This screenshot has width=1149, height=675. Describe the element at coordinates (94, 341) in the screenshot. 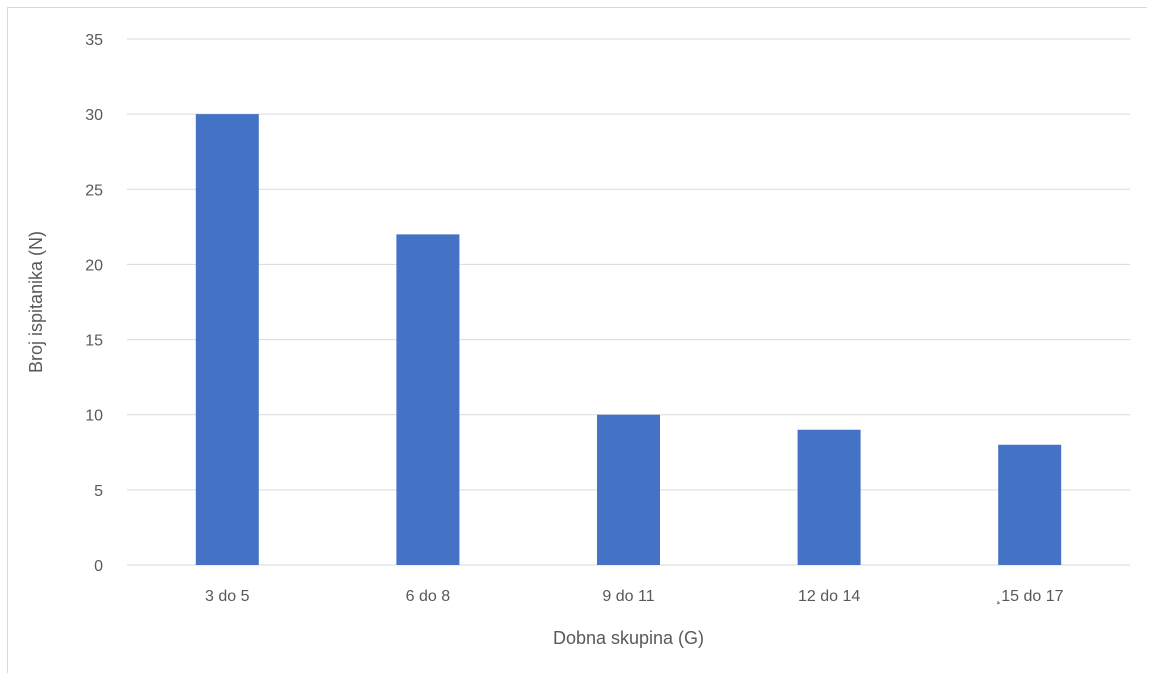

I see `y-tick-label: 15` at that location.